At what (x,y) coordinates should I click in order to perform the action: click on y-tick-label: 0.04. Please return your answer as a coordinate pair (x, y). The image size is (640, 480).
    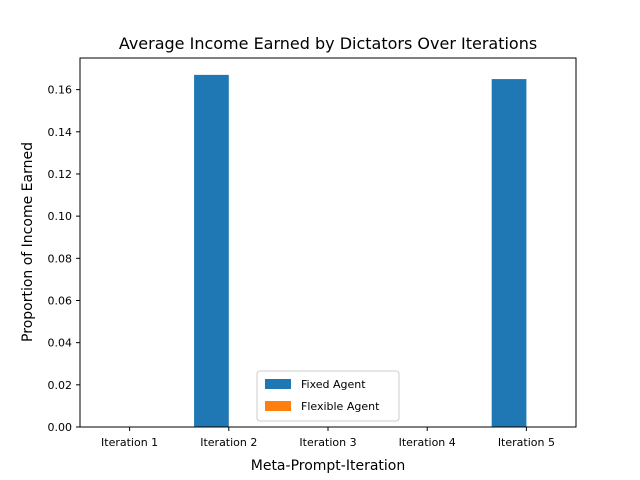
    Looking at the image, I should click on (60, 343).